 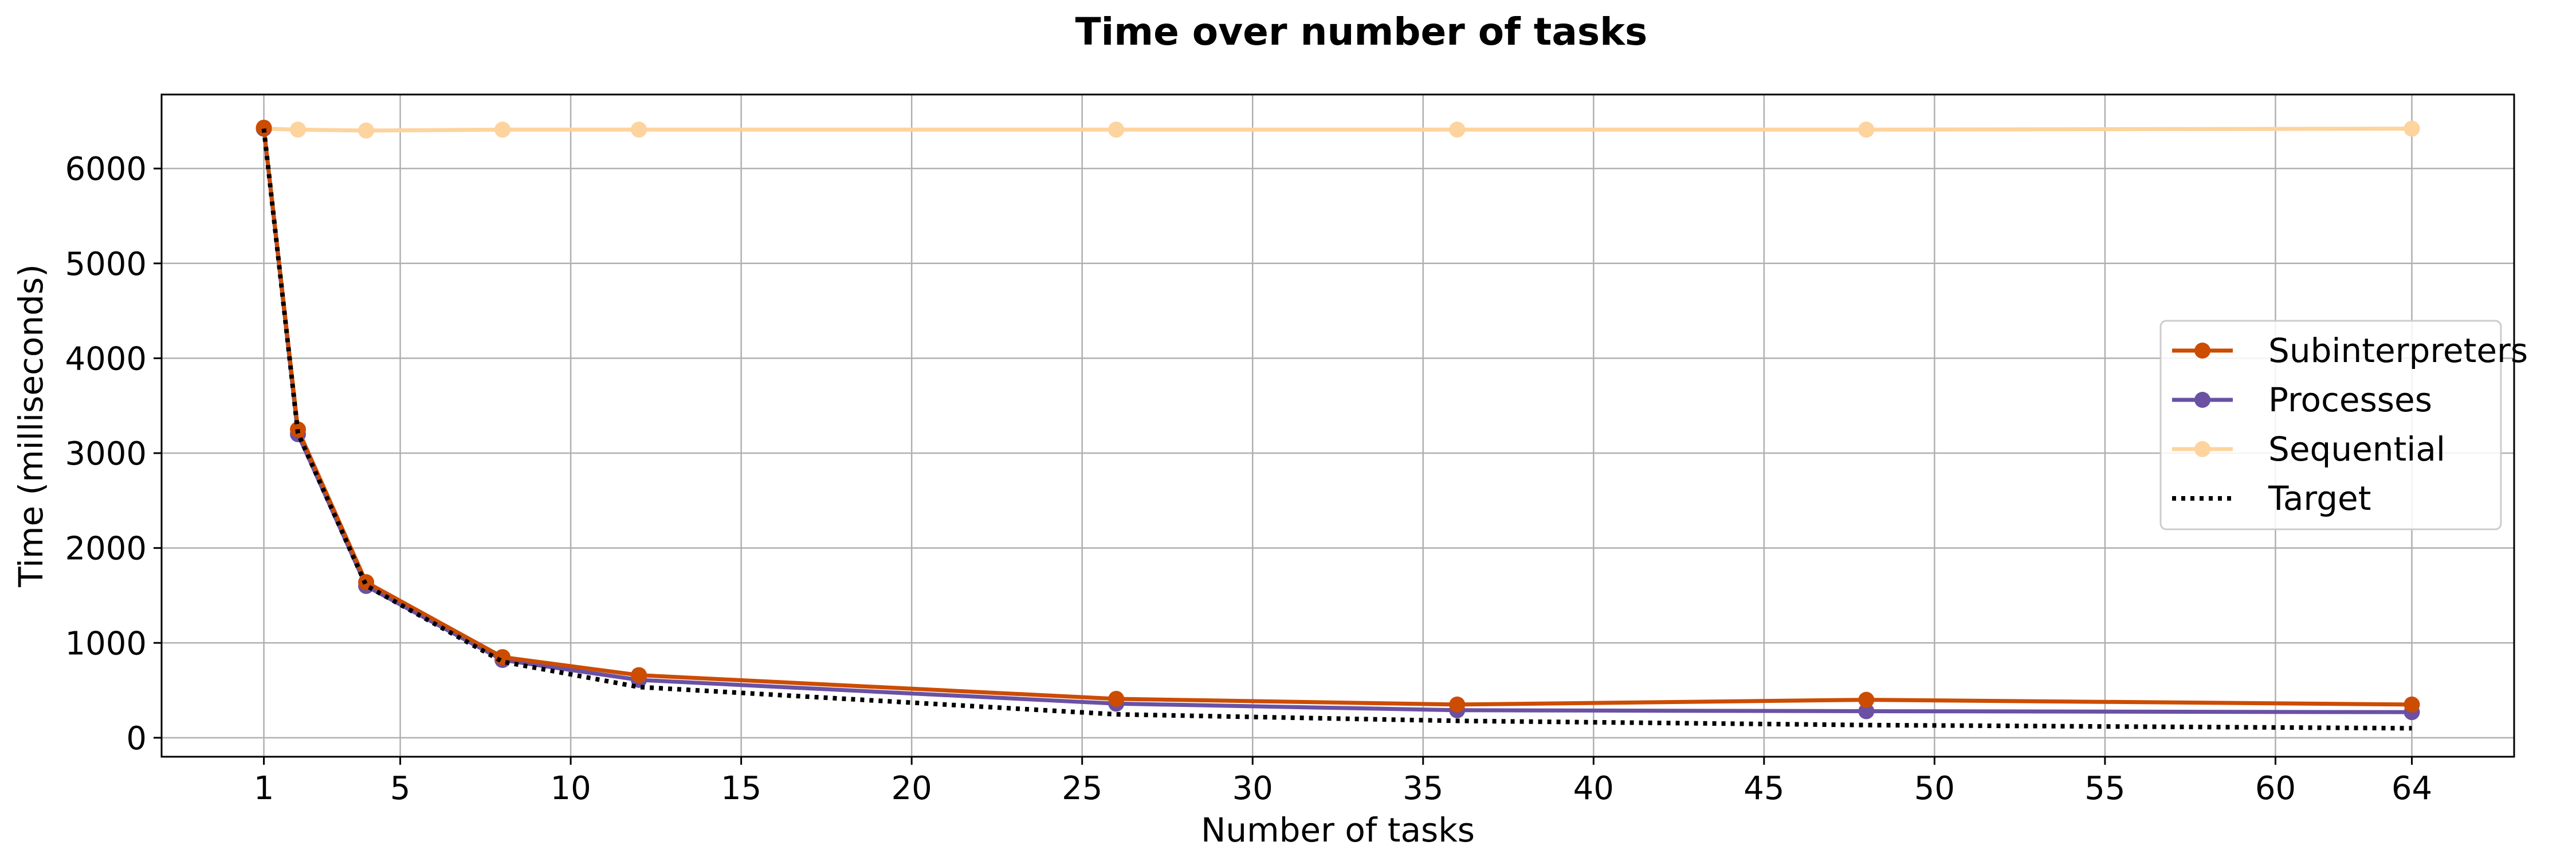 I want to click on data-point-processes, so click(x=1866, y=711).